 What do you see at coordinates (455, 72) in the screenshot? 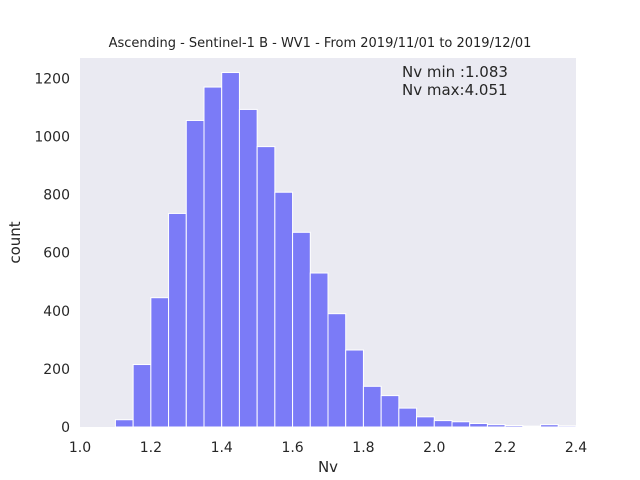
I see `nv-min-annotation: Nv min :1.083` at bounding box center [455, 72].